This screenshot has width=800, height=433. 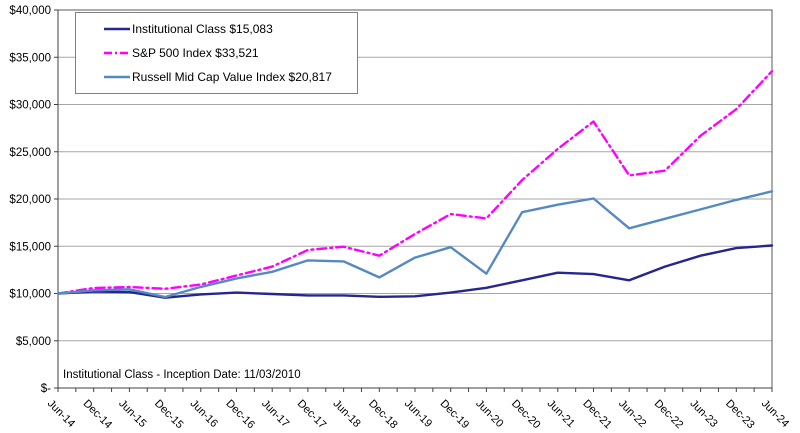 What do you see at coordinates (117, 29) in the screenshot?
I see `institutional-line-swatch-icon` at bounding box center [117, 29].